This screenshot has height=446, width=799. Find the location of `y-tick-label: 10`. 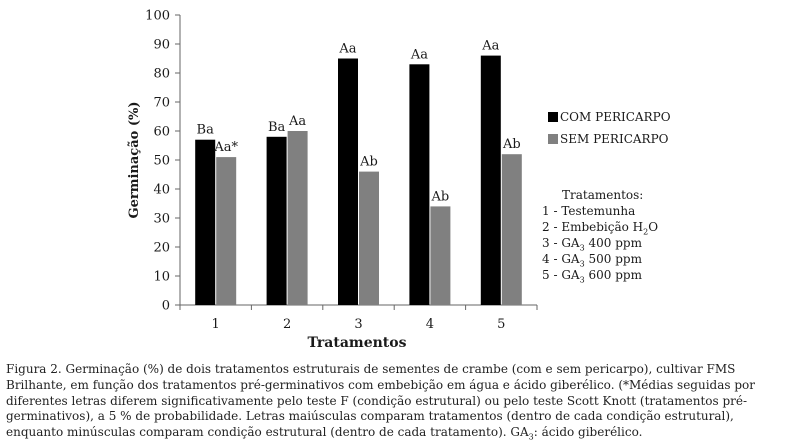

y-tick-label: 10 is located at coordinates (161, 277).